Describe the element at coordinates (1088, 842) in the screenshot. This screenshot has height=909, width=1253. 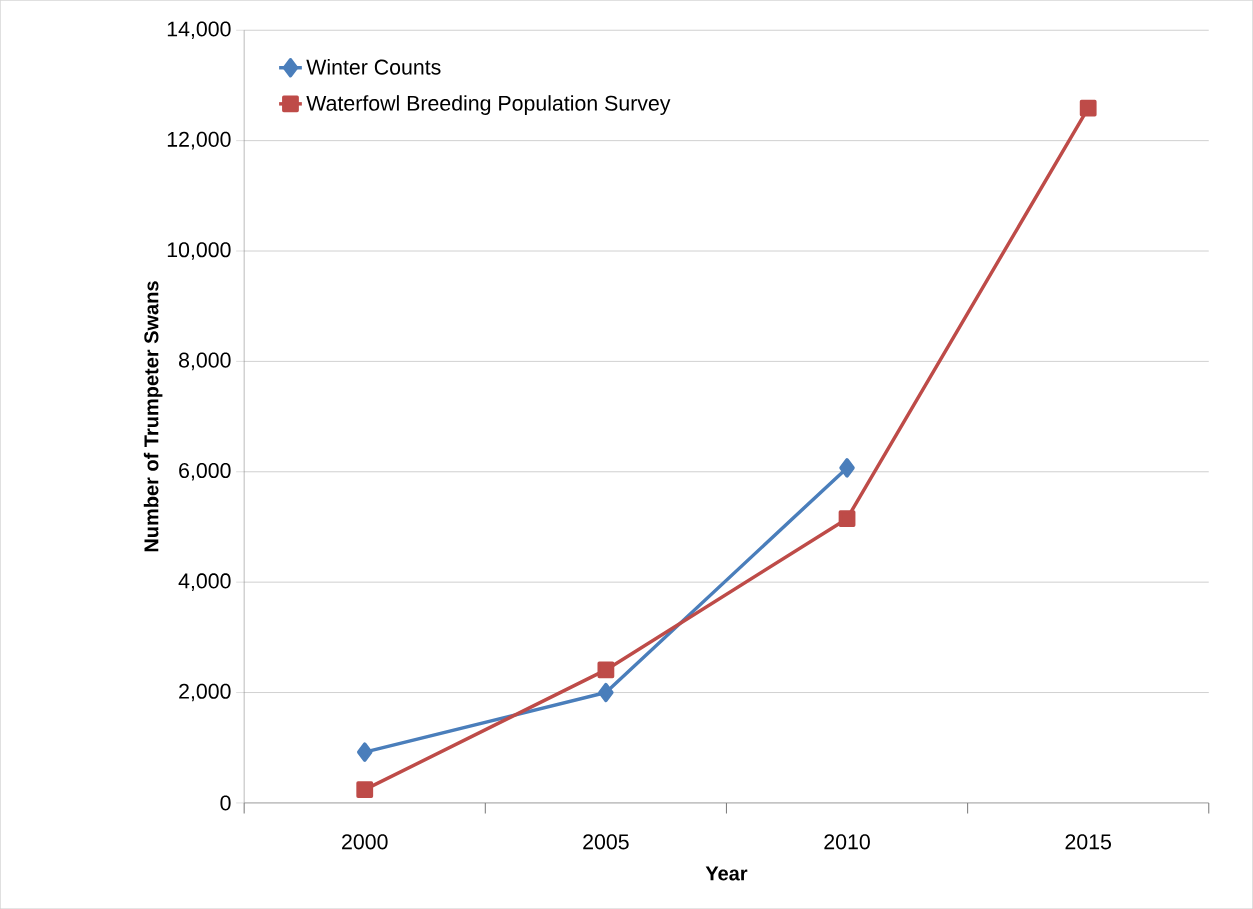
I see `x-tick-label: 2015` at that location.